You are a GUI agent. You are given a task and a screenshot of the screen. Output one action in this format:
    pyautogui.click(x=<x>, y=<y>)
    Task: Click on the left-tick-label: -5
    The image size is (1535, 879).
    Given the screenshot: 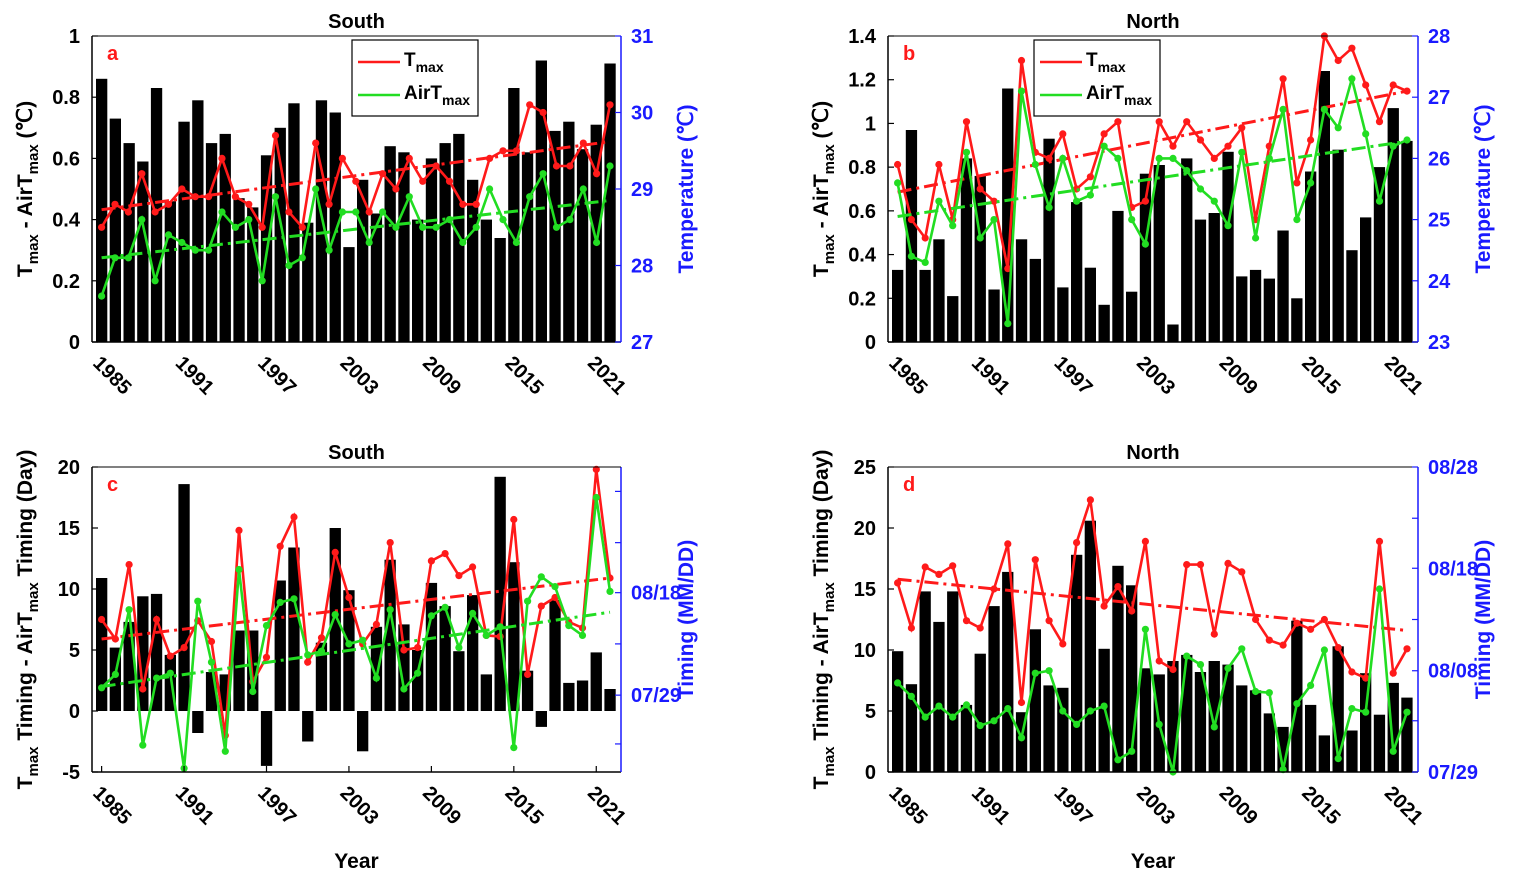 What is the action you would take?
    pyautogui.click(x=71, y=773)
    